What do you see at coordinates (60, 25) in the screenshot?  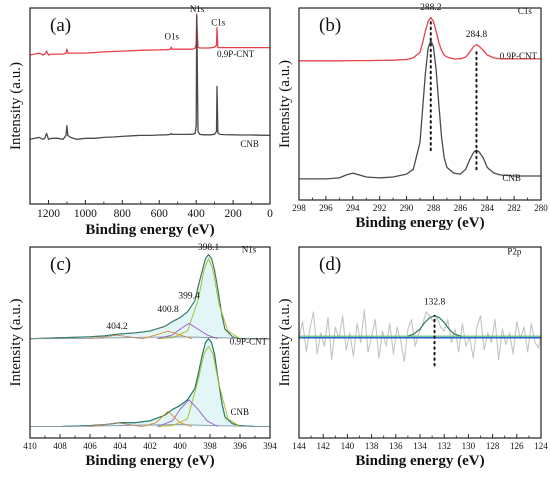 I see `panel-a-label: (a)` at bounding box center [60, 25].